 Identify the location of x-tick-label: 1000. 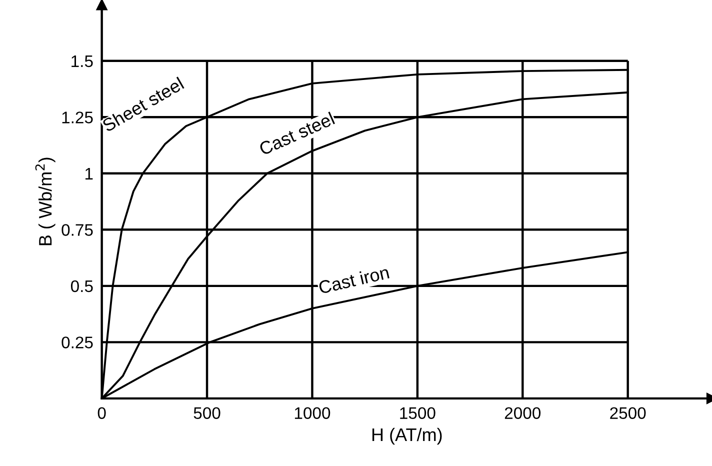
(312, 413).